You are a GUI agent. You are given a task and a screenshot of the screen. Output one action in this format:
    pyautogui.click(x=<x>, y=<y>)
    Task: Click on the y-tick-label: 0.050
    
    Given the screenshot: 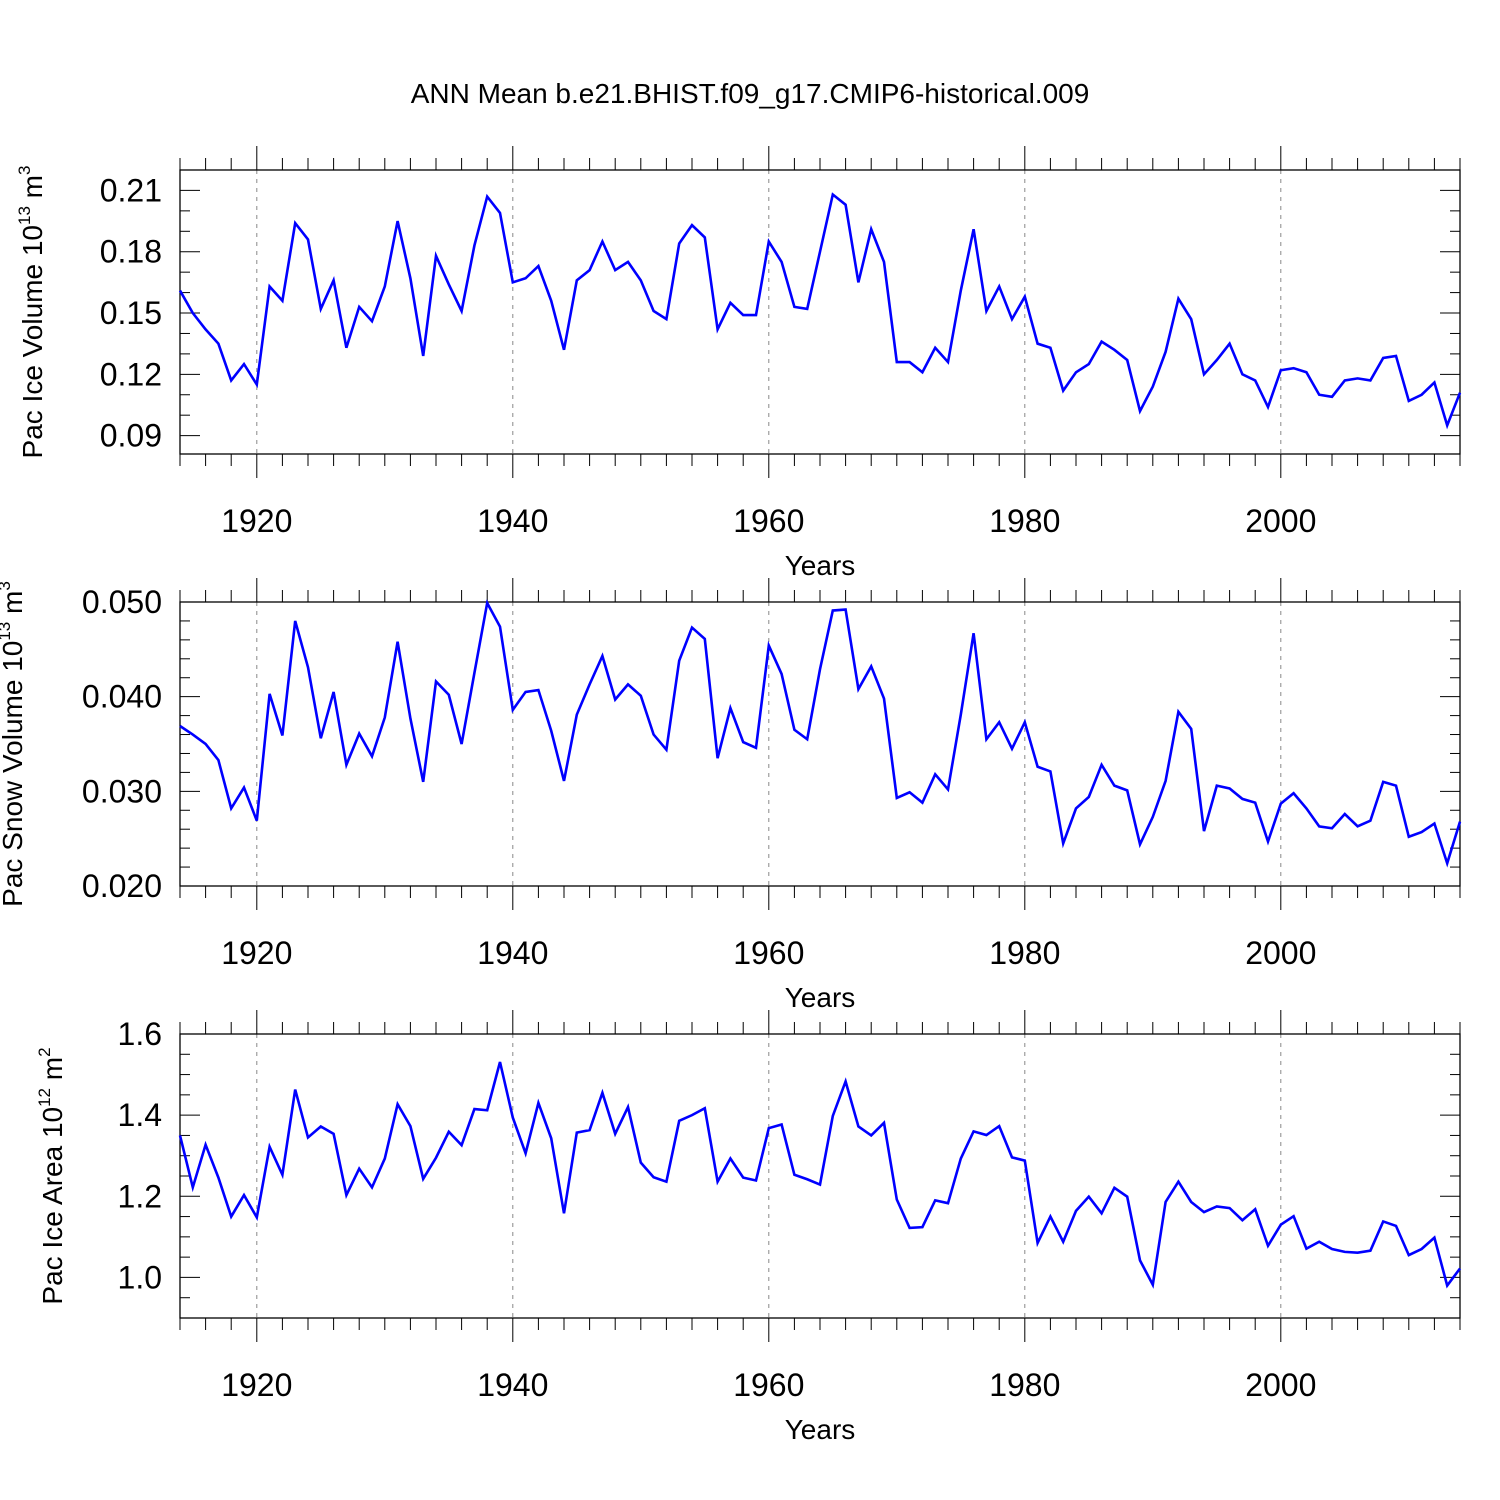 What is the action you would take?
    pyautogui.click(x=122, y=602)
    